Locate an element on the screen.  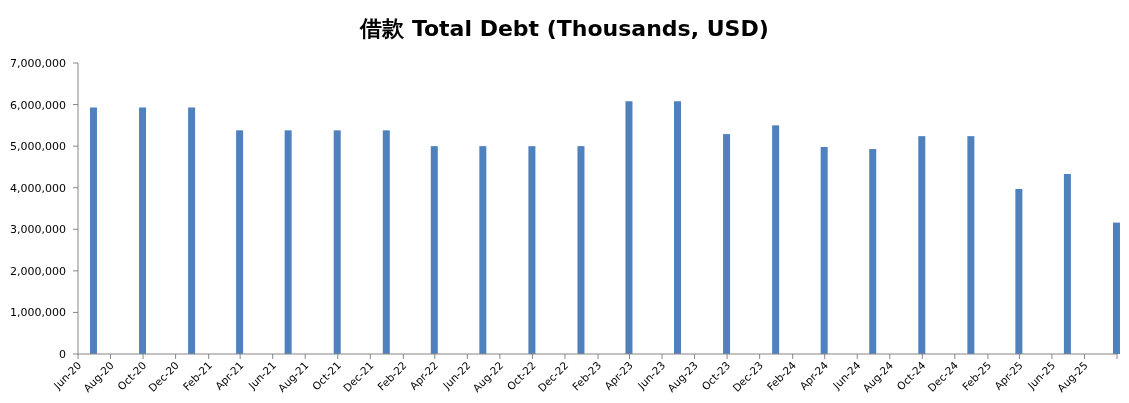
y-tick-label: 5,000,000 is located at coordinates (38, 147).